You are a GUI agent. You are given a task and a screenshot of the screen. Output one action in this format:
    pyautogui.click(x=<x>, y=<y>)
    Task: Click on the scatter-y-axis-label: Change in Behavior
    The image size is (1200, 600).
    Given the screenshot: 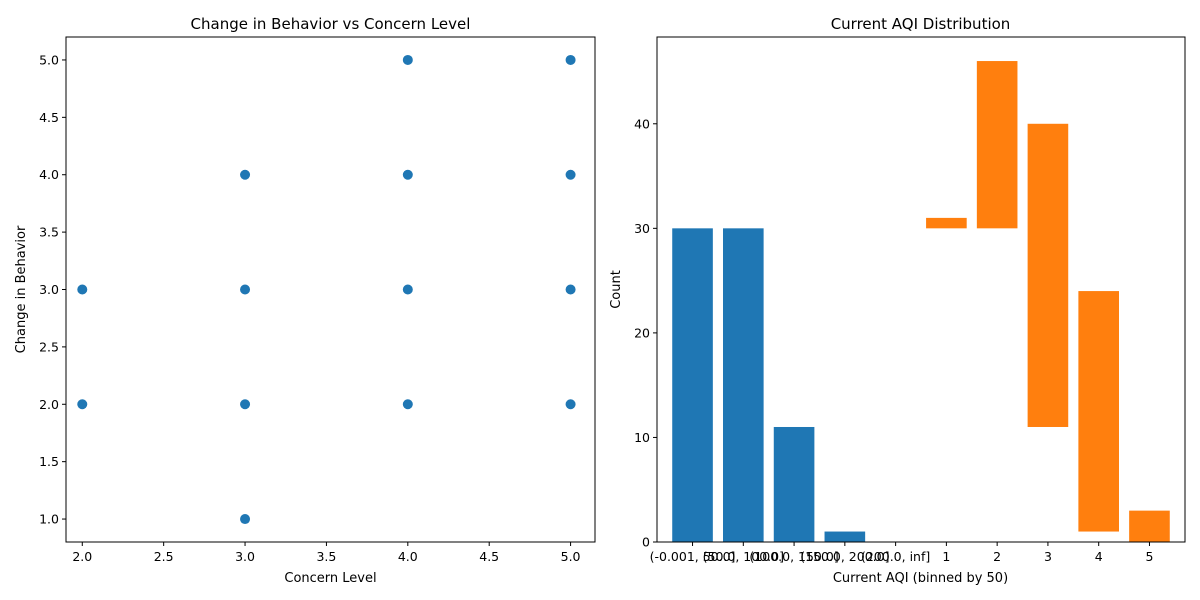 What is the action you would take?
    pyautogui.click(x=21, y=289)
    